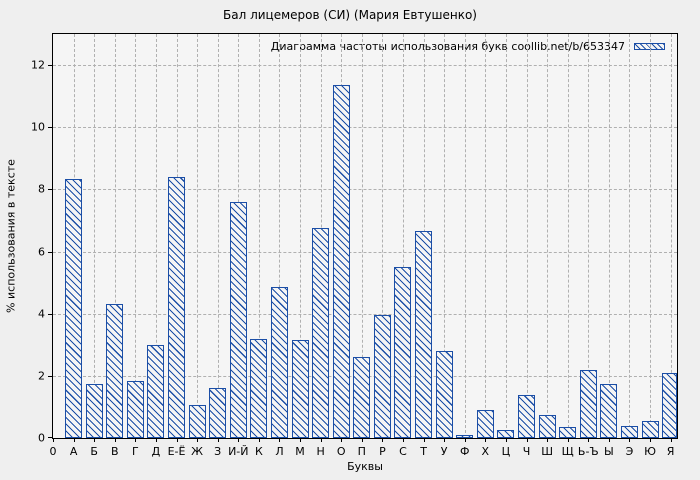 This screenshot has height=480, width=700. Describe the element at coordinates (361, 451) in the screenshot. I see `x-tick-label: П` at that location.